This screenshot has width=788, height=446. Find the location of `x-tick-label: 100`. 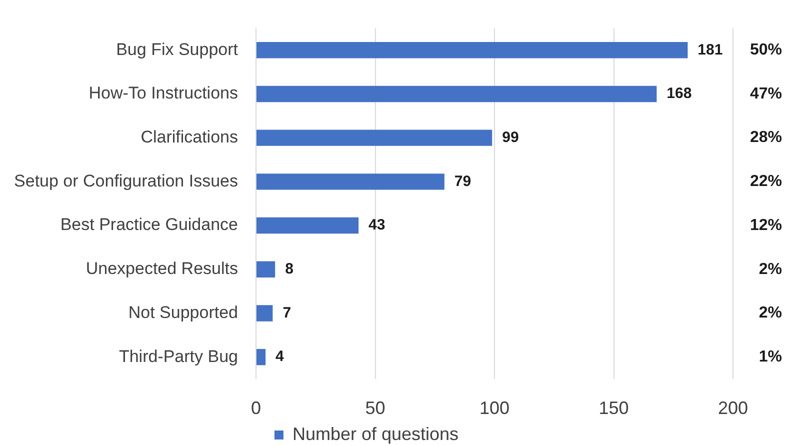

x-tick-label: 100 is located at coordinates (494, 408).